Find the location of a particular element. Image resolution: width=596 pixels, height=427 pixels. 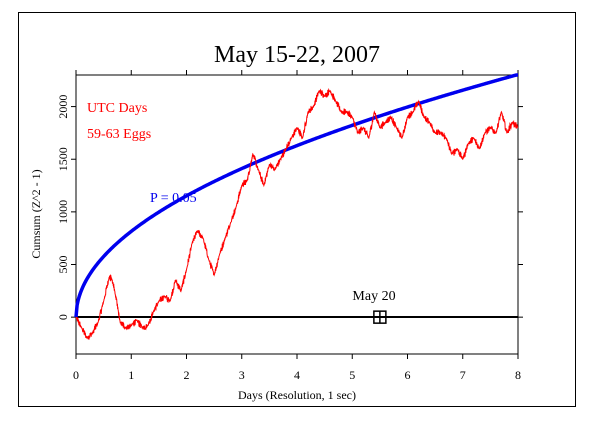

x-tick-label: 6 is located at coordinates (408, 375).